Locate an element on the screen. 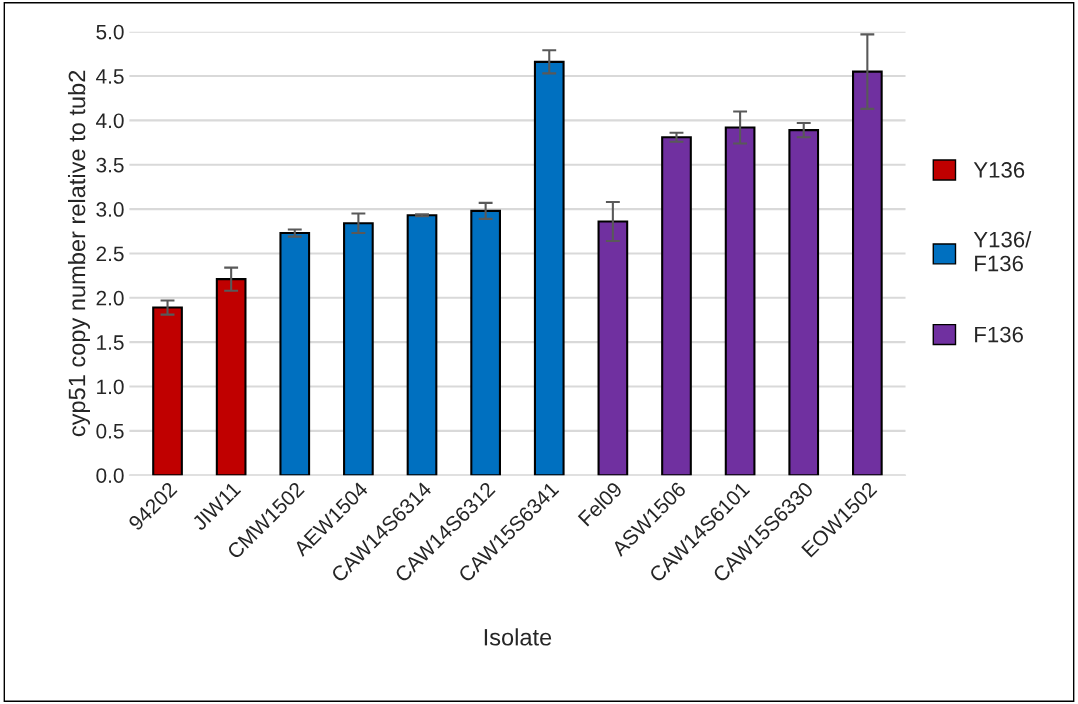 This screenshot has width=1078, height=704. y-tick-label: 2.5 is located at coordinates (110, 254).